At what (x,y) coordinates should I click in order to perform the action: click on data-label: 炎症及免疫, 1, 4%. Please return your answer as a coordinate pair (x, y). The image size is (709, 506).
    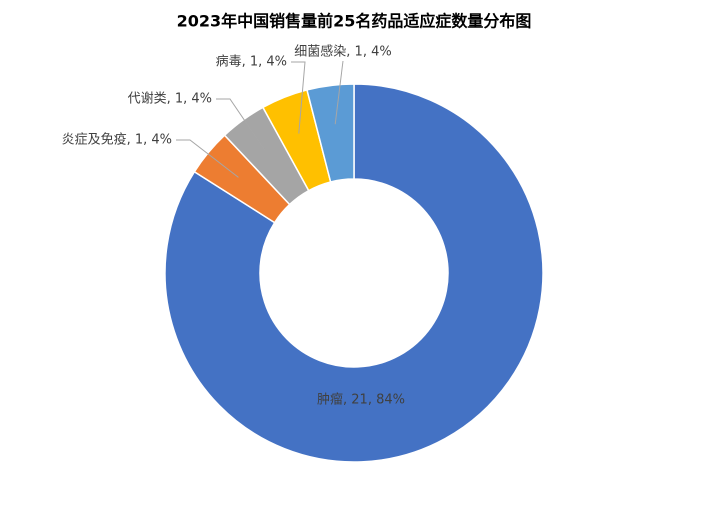
    Looking at the image, I should click on (117, 140).